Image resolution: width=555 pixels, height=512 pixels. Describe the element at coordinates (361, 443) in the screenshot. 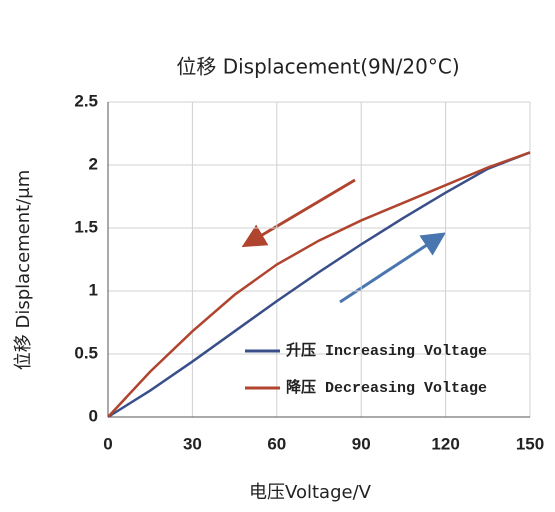

I see `x-tick-label: 90` at that location.